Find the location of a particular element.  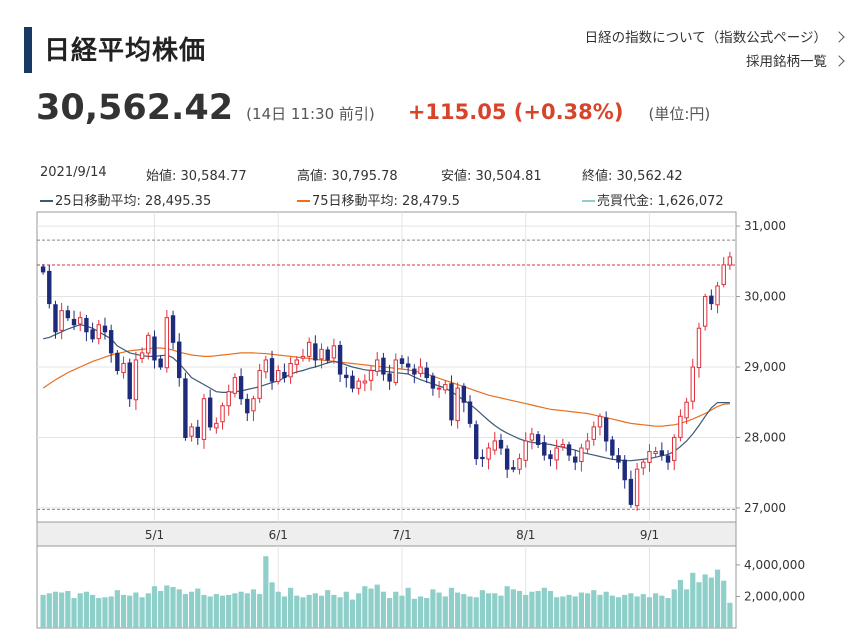

legend-ma25-label: 25日移動平均: 28,495.35 is located at coordinates (133, 201).